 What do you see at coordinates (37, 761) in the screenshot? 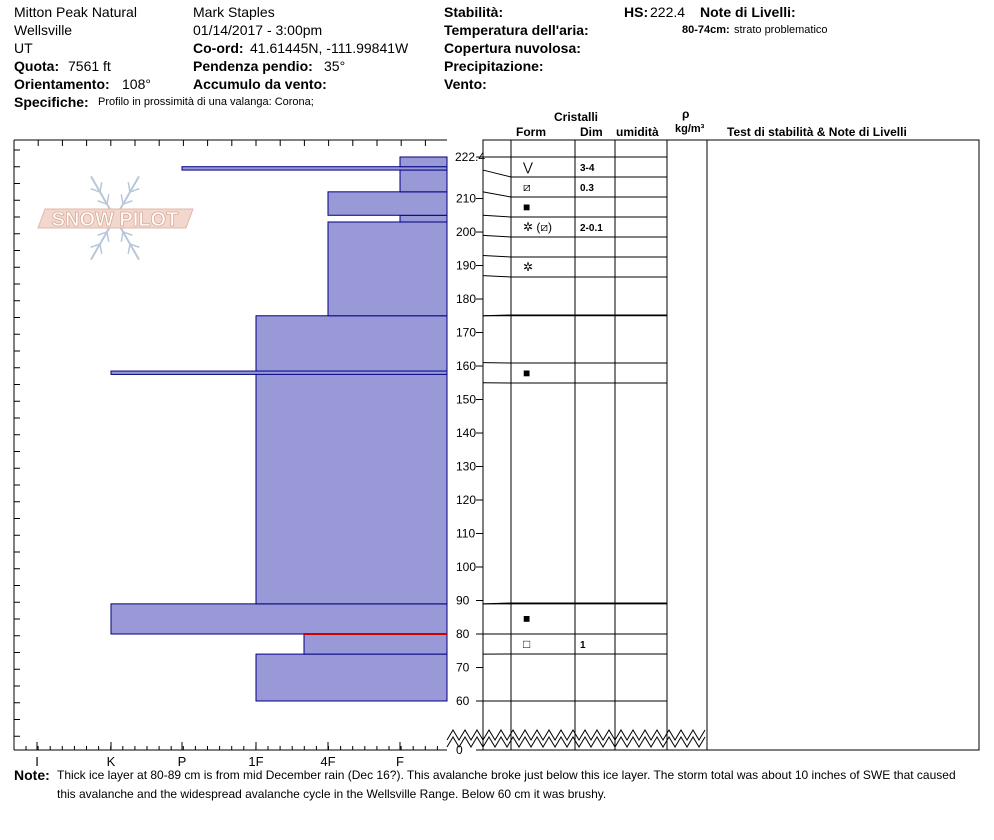
I see `hardness-tick-label: I` at bounding box center [37, 761].